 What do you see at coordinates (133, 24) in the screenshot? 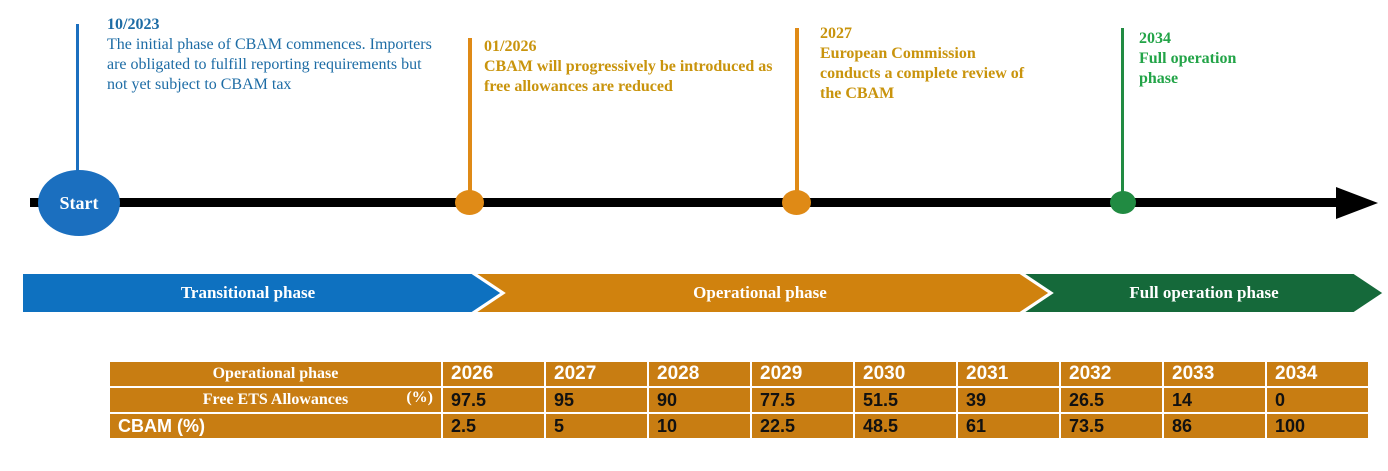
I see `milestone-date: 10/2023` at bounding box center [133, 24].